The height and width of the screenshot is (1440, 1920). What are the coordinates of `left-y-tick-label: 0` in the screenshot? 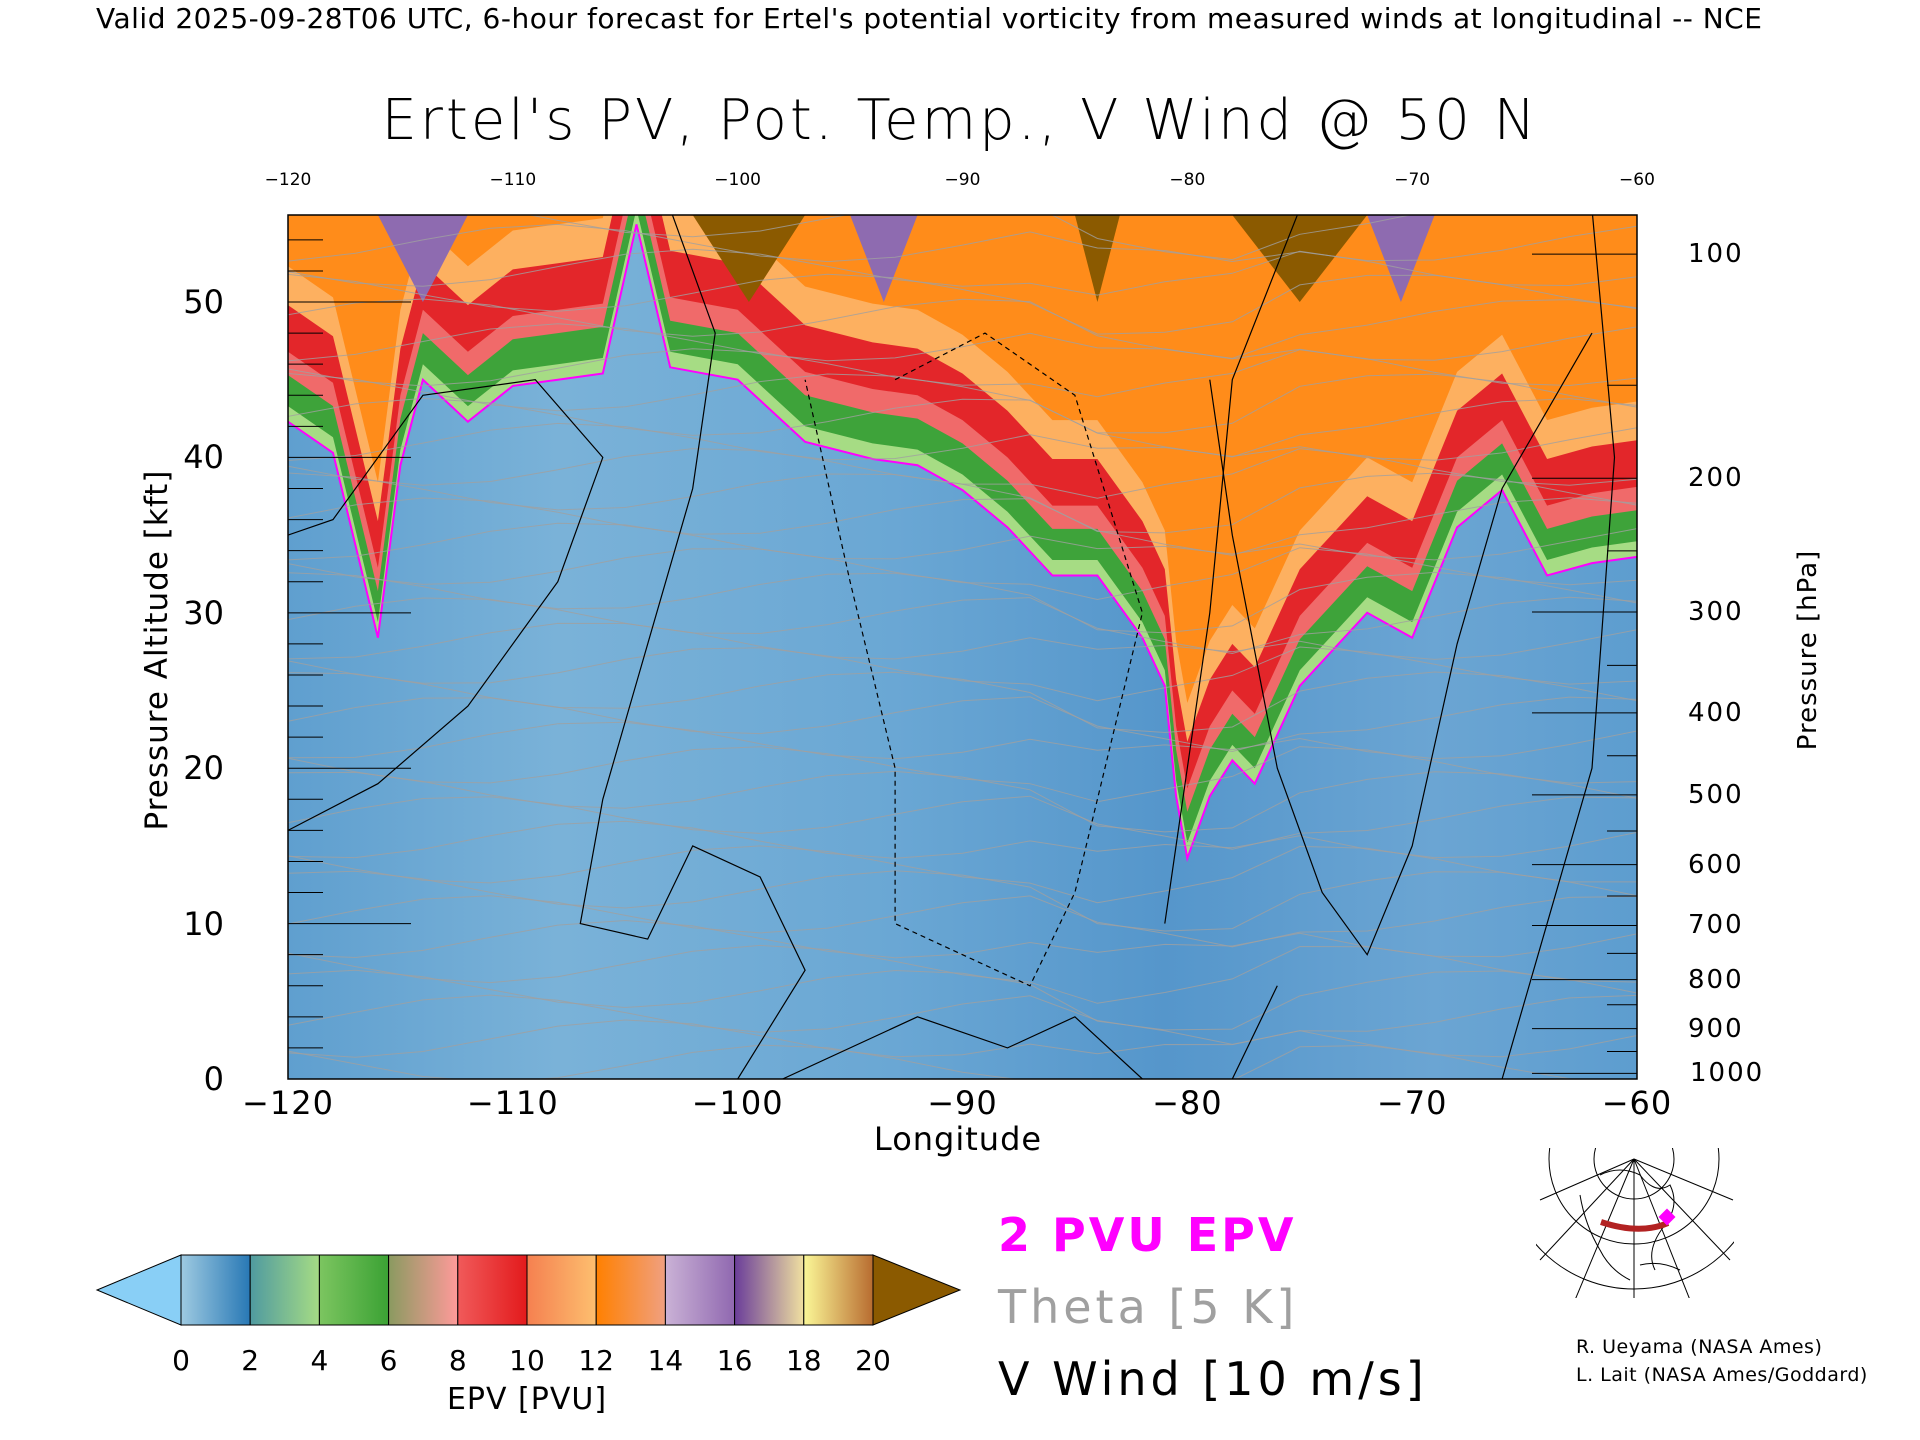 It's located at (213, 1079).